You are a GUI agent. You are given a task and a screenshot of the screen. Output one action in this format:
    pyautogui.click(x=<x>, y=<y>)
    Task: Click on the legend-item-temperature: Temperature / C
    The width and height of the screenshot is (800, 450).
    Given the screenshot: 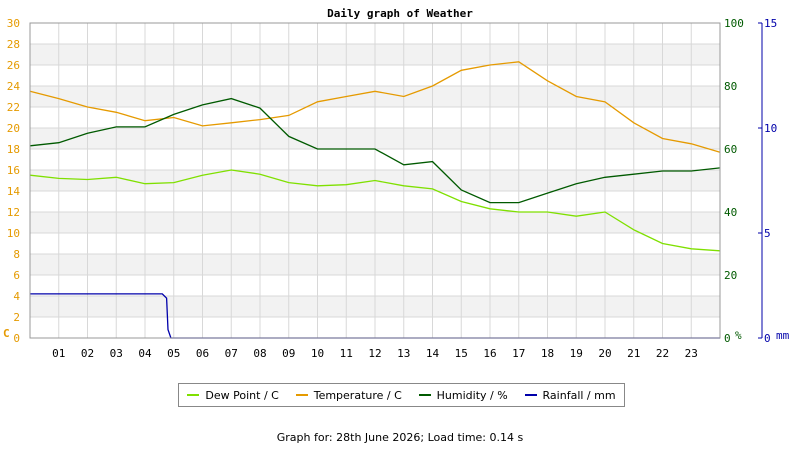 What is the action you would take?
    pyautogui.click(x=348, y=395)
    